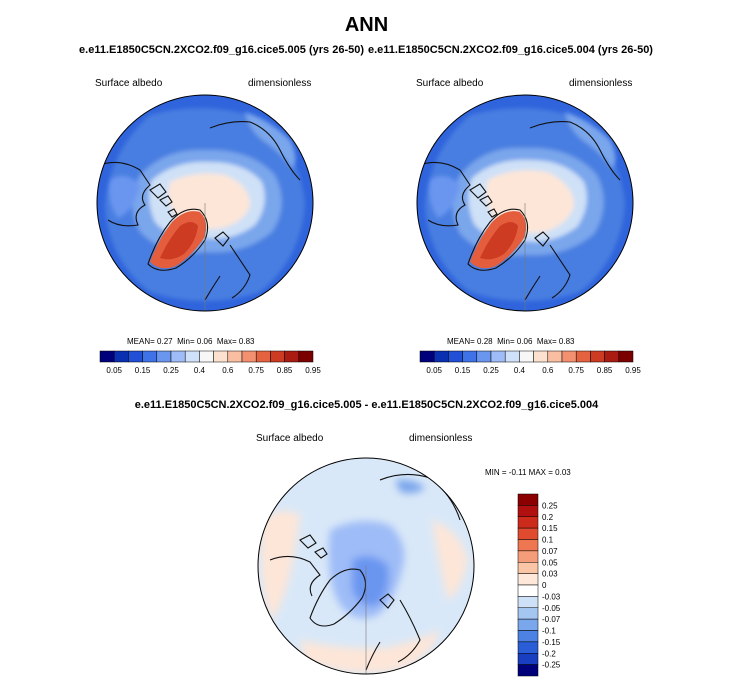 The height and width of the screenshot is (682, 733). Describe the element at coordinates (228, 370) in the screenshot. I see `left-colorbar-tick-label: 0.6` at that location.